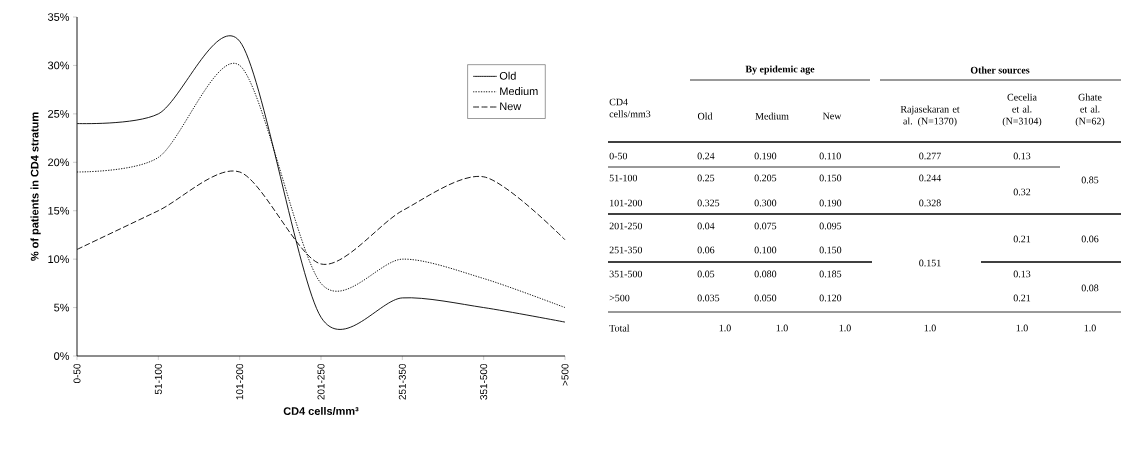  Describe the element at coordinates (59, 210) in the screenshot. I see `y-tick-label: 15%` at that location.